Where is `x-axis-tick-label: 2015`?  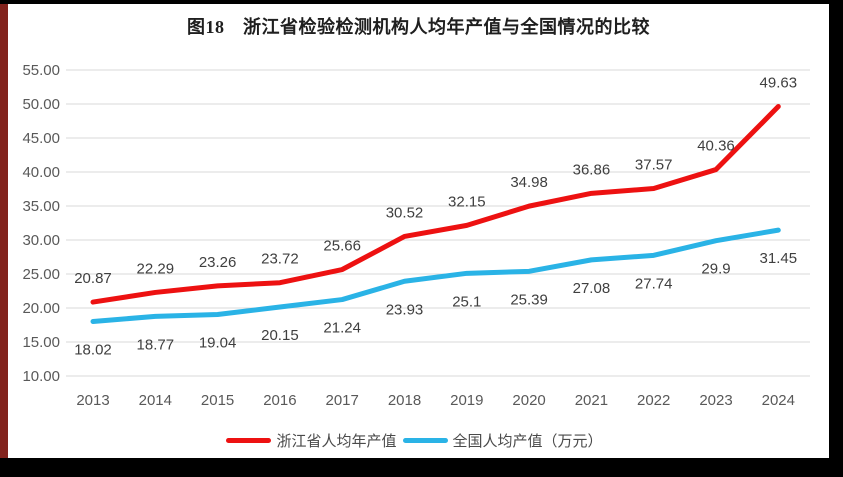 x-axis-tick-label: 2015 is located at coordinates (217, 400).